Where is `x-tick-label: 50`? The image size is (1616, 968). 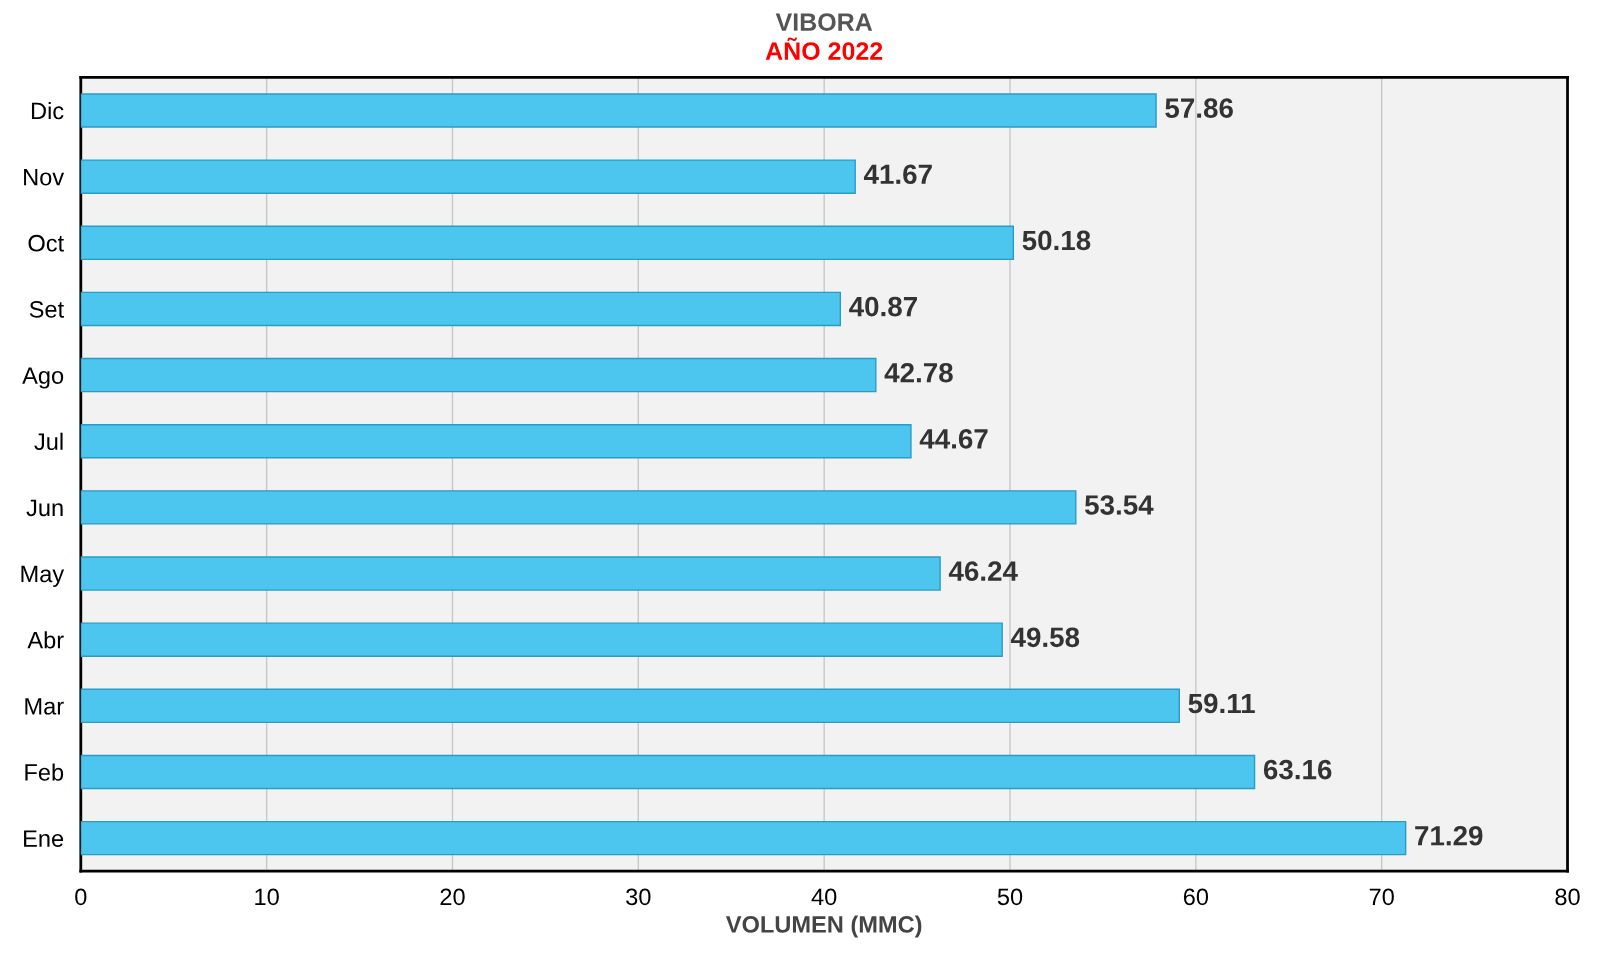
x-tick-label: 50 is located at coordinates (1010, 897).